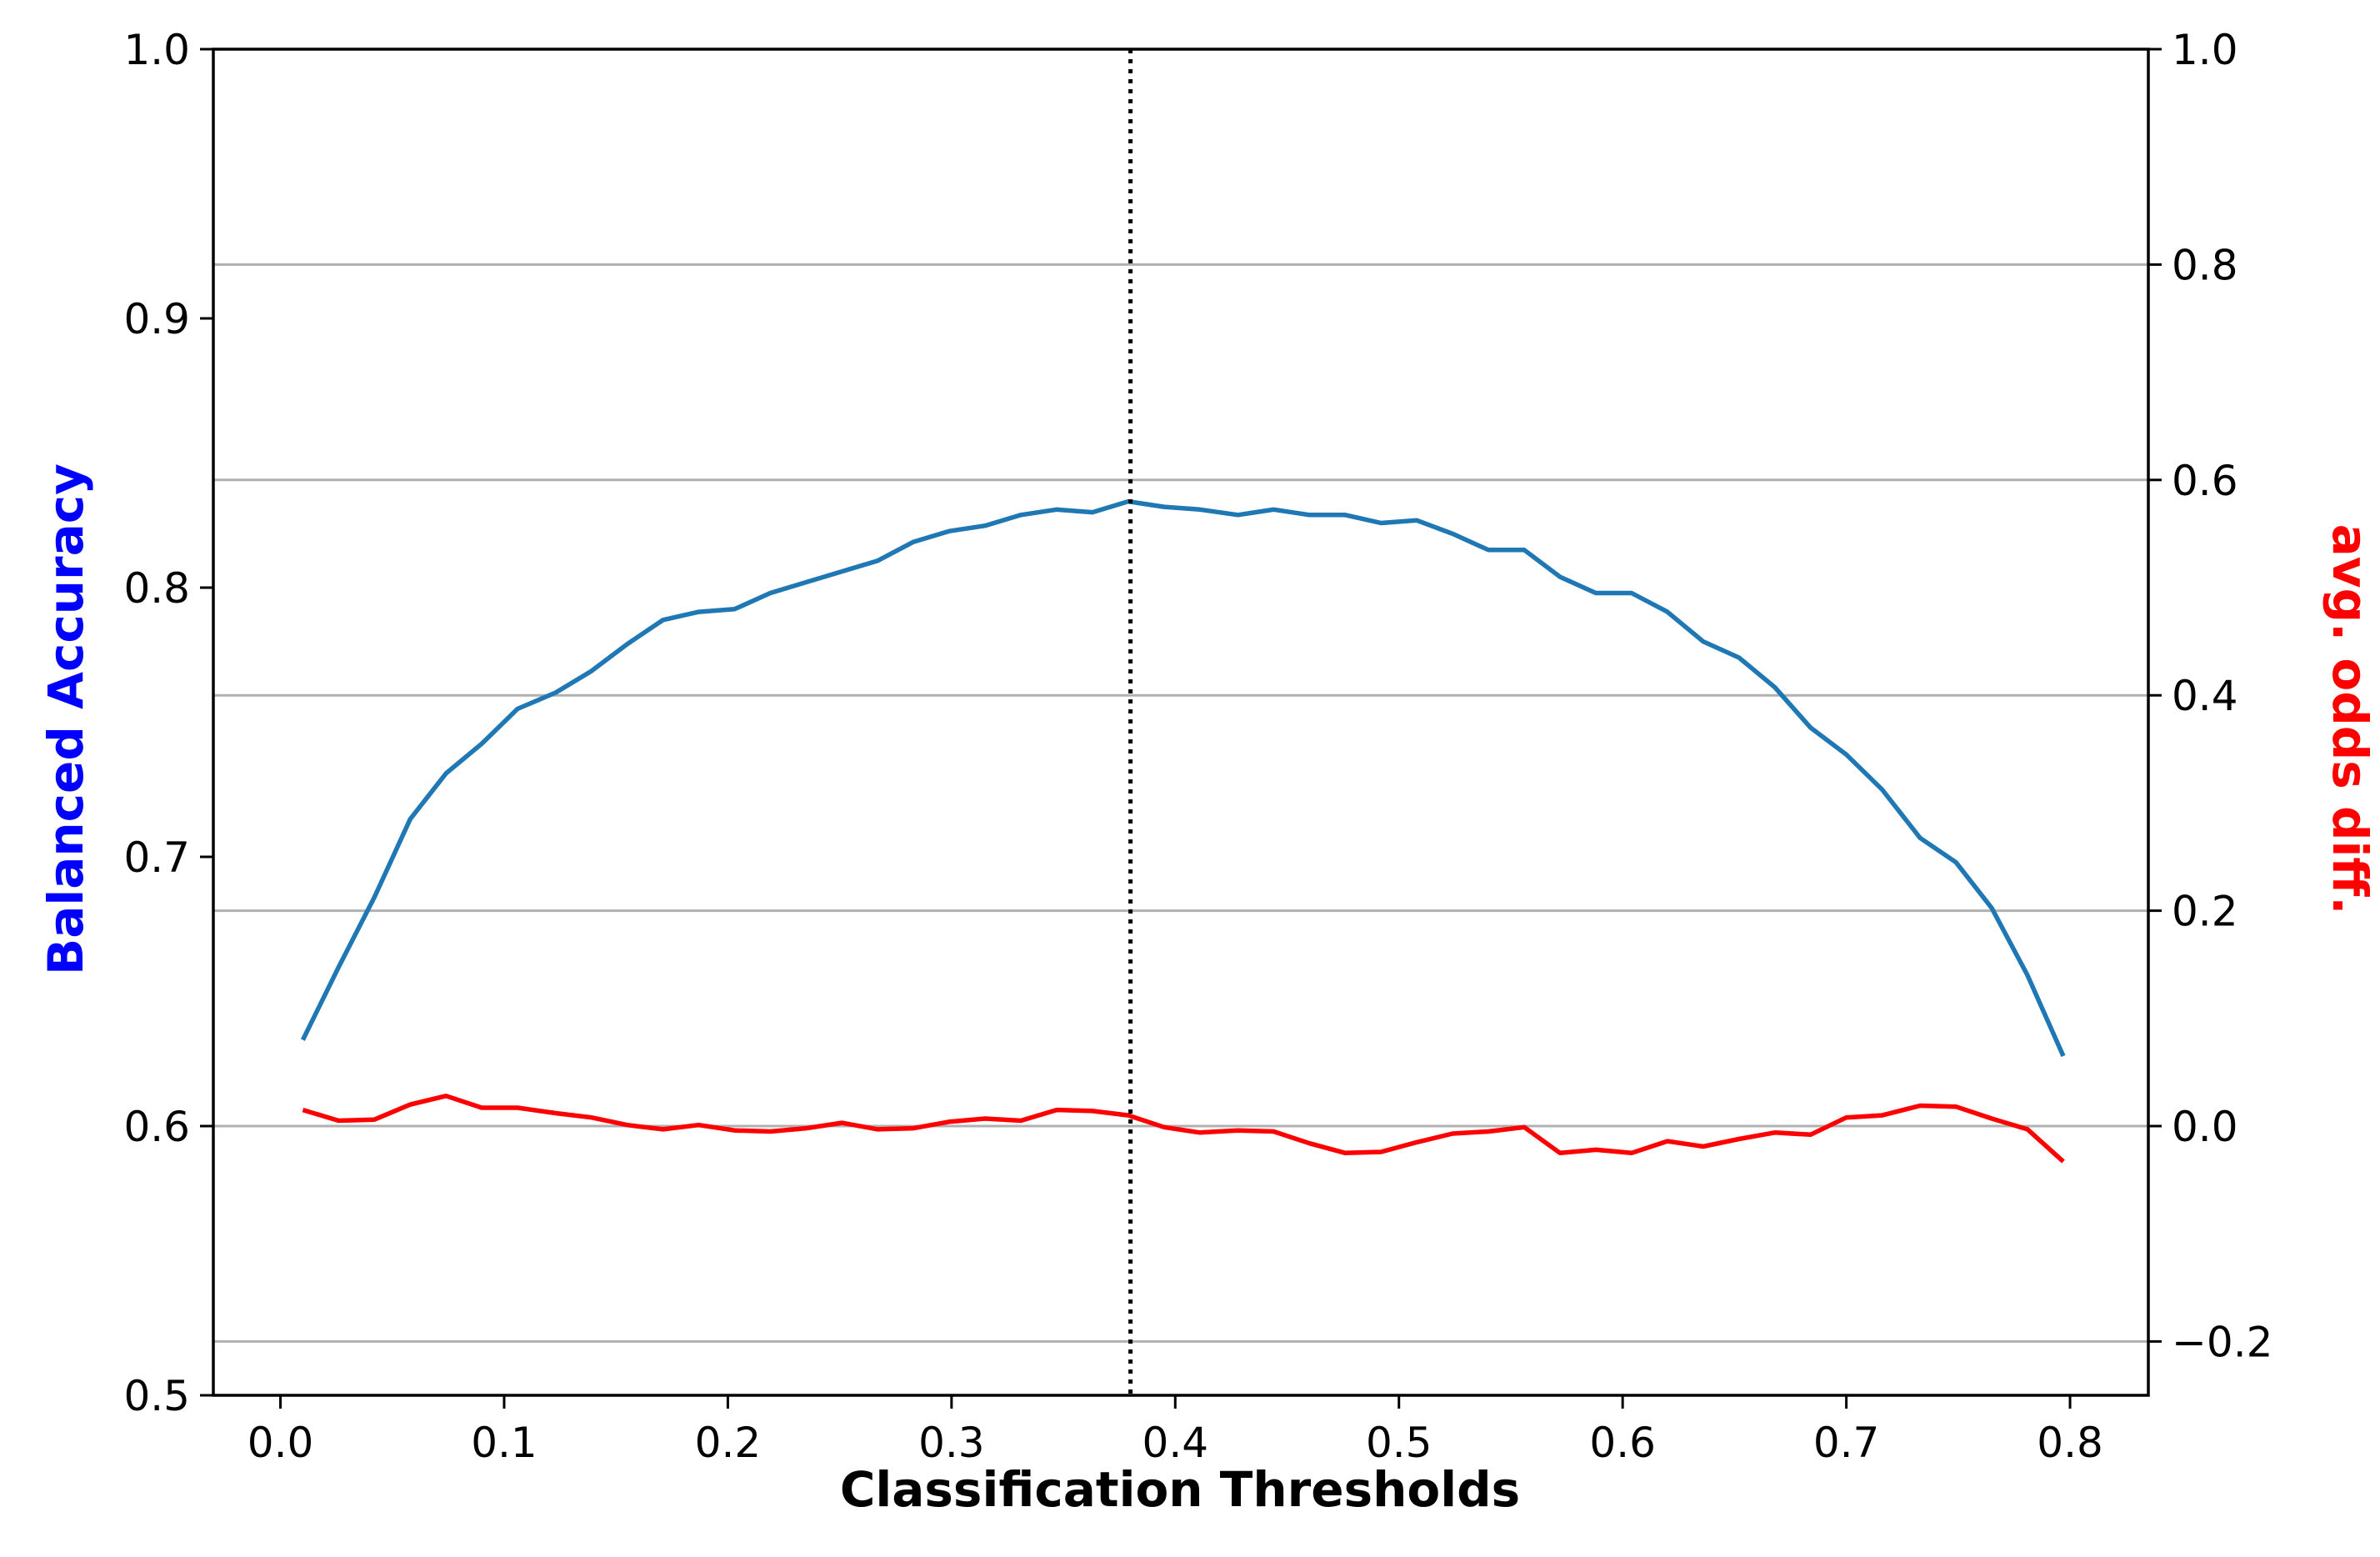 The width and height of the screenshot is (2380, 1557). Describe the element at coordinates (156, 319) in the screenshot. I see `left-y-tick-label: 0.9` at that location.